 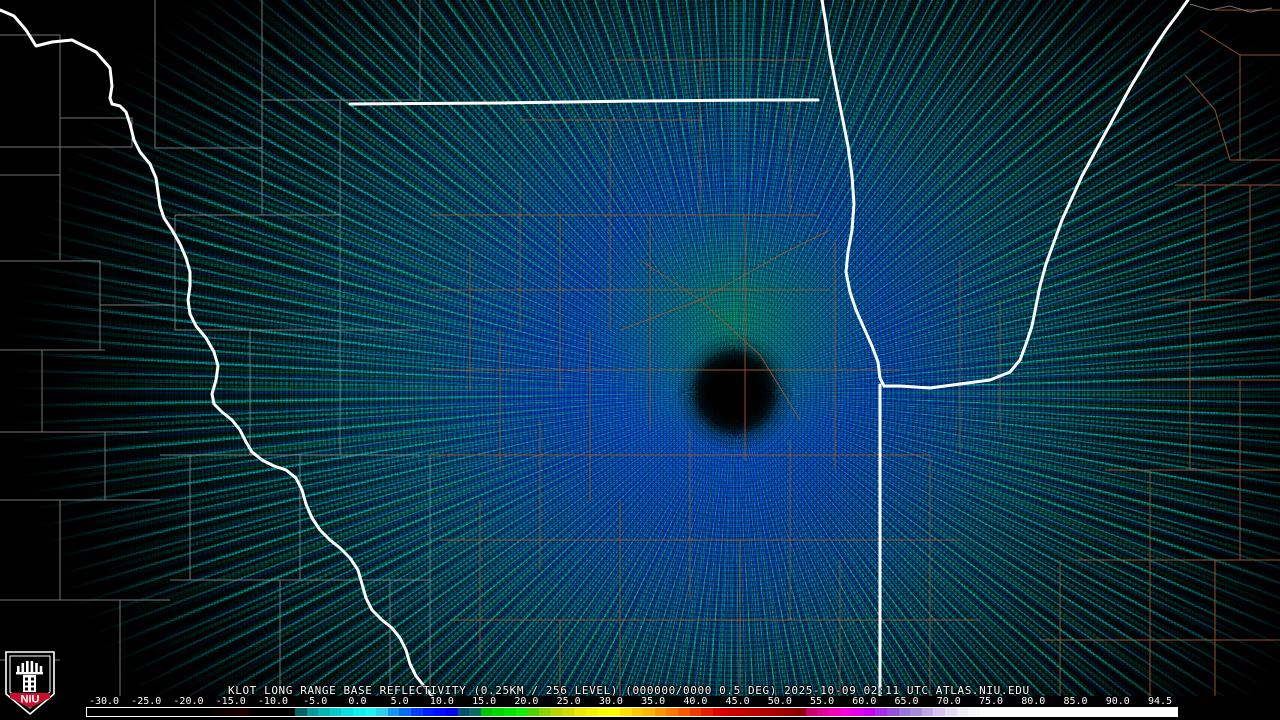 What do you see at coordinates (1075, 701) in the screenshot?
I see `color-scale-tick-label: 85.0` at bounding box center [1075, 701].